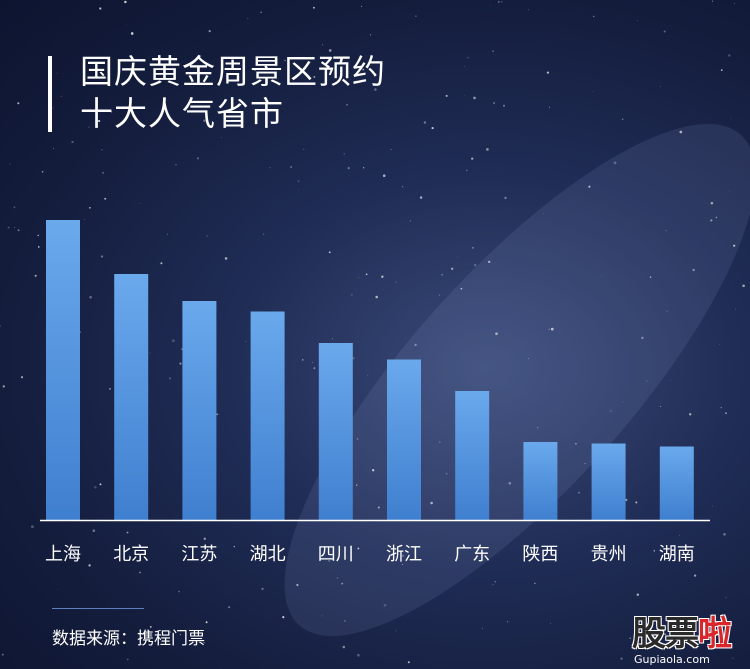 The width and height of the screenshot is (750, 669). I want to click on category-label-9: 湖南, so click(677, 554).